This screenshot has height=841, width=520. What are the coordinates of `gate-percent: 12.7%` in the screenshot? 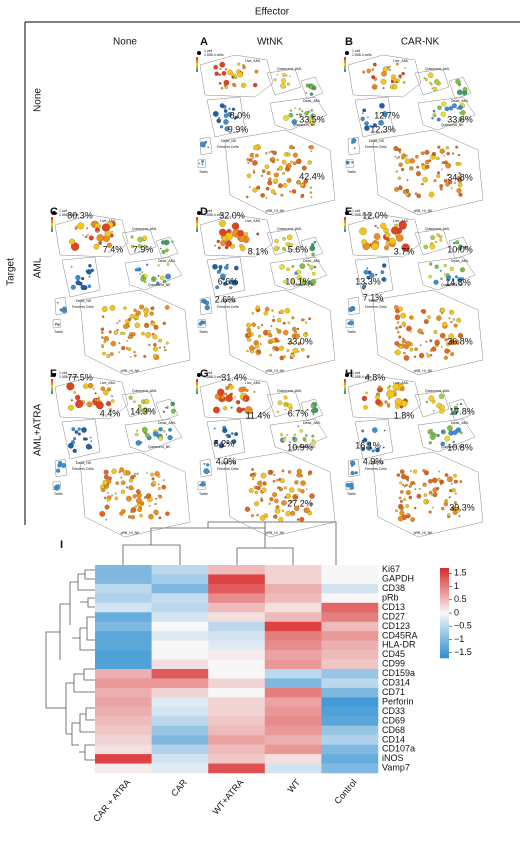 It's located at (387, 115).